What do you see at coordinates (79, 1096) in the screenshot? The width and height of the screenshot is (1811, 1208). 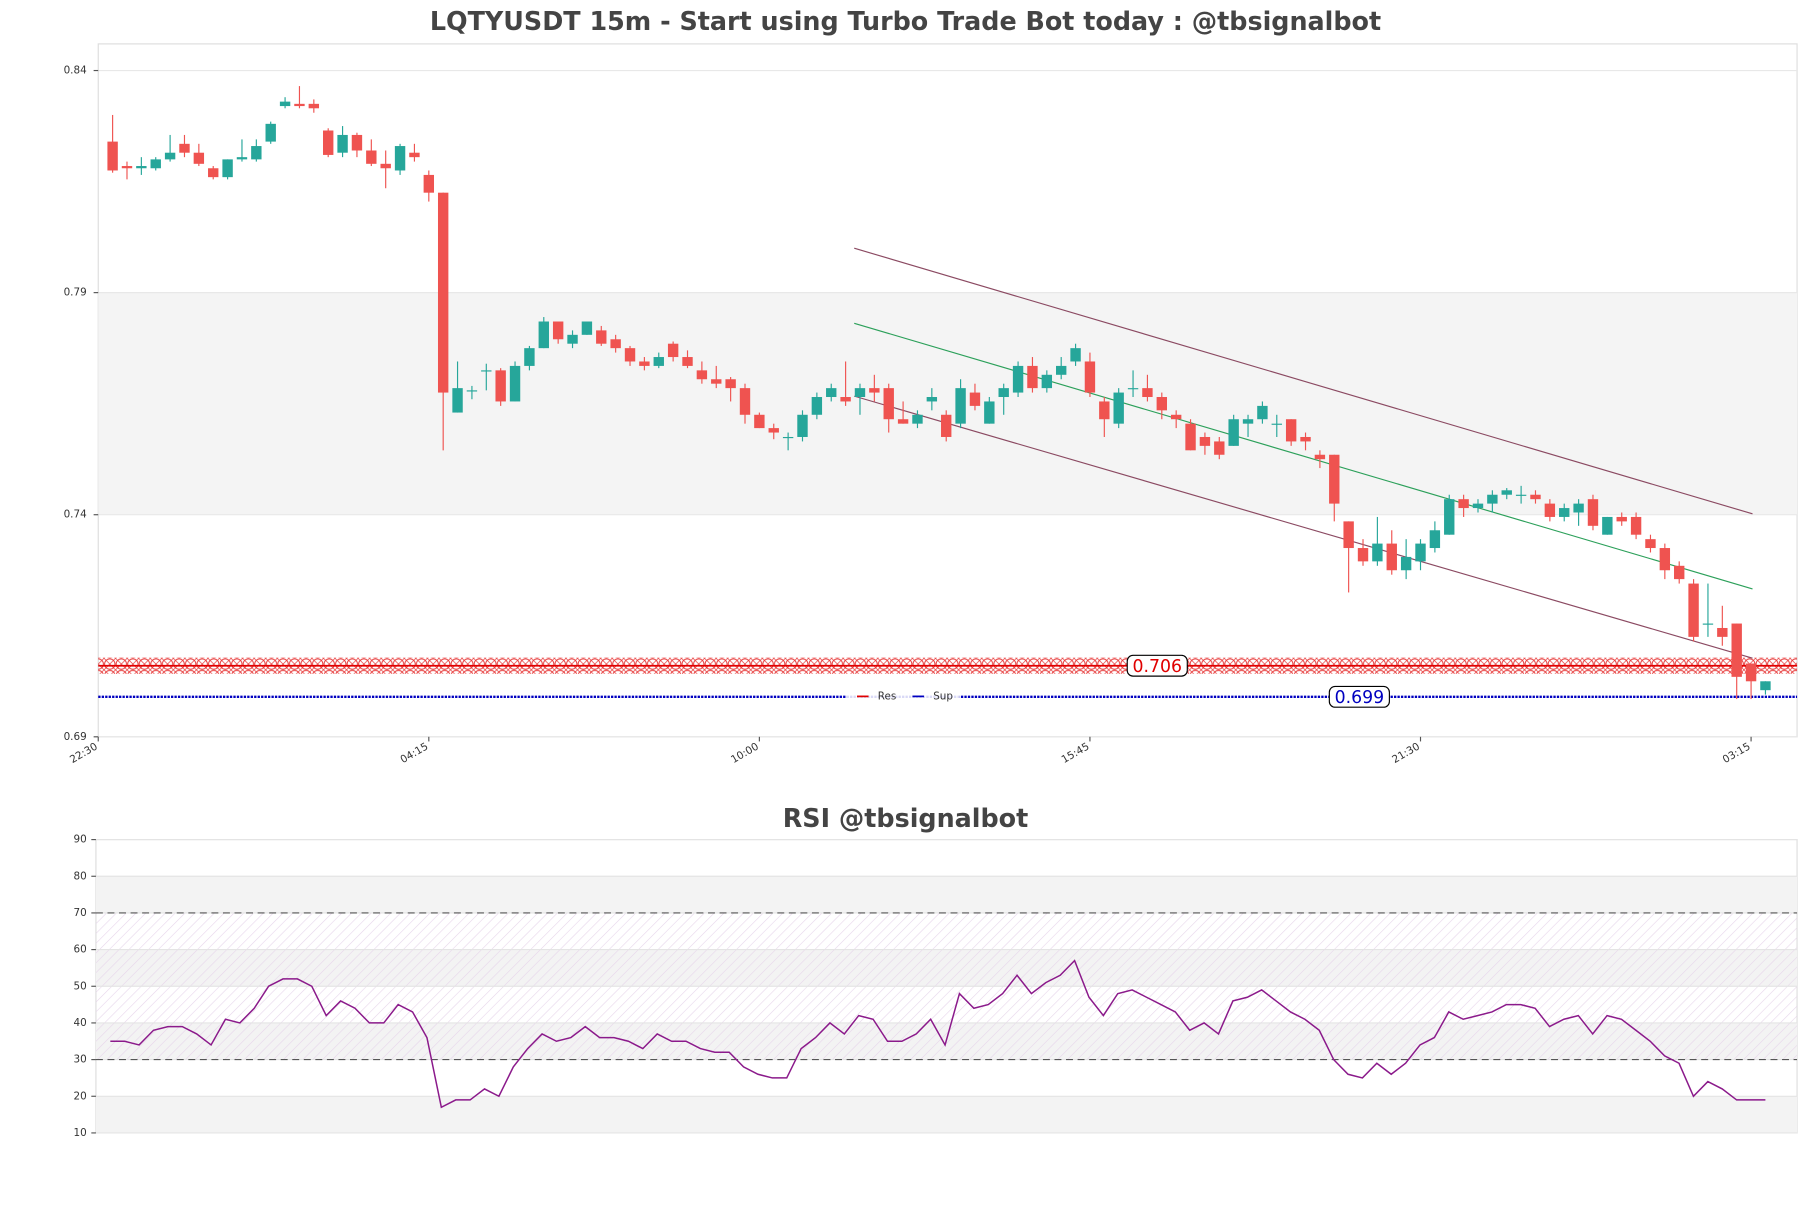 I see `y-tick-label: 20` at bounding box center [79, 1096].